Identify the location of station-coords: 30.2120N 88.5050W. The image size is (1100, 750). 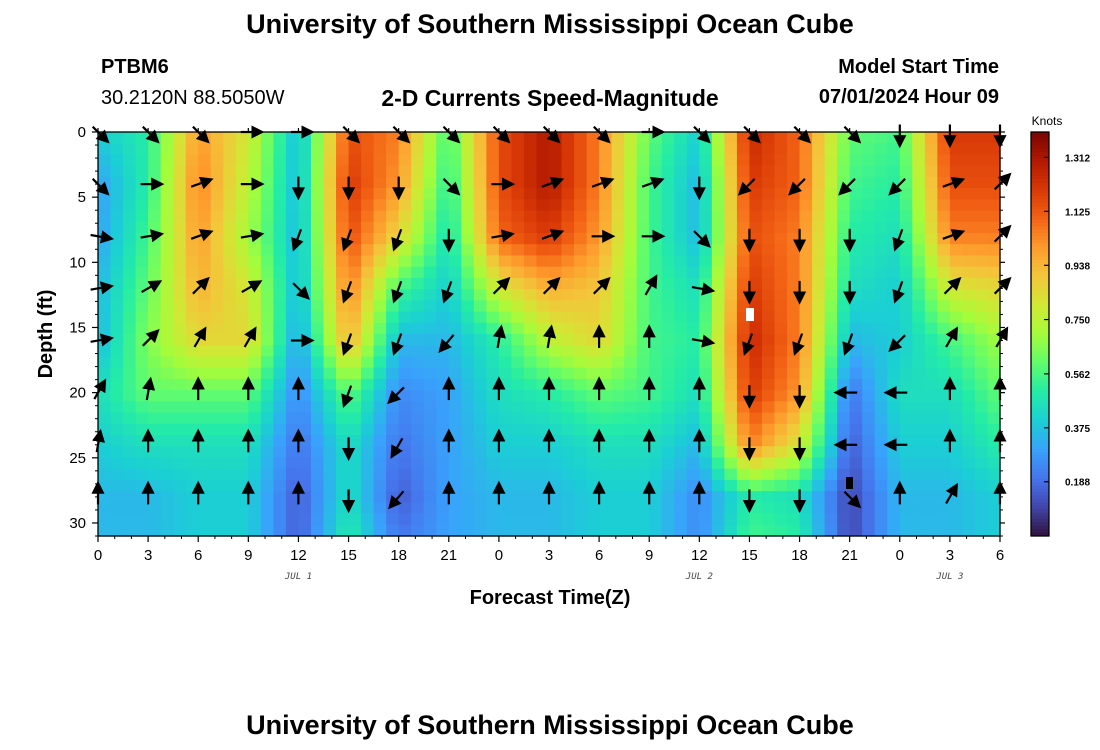
(193, 98).